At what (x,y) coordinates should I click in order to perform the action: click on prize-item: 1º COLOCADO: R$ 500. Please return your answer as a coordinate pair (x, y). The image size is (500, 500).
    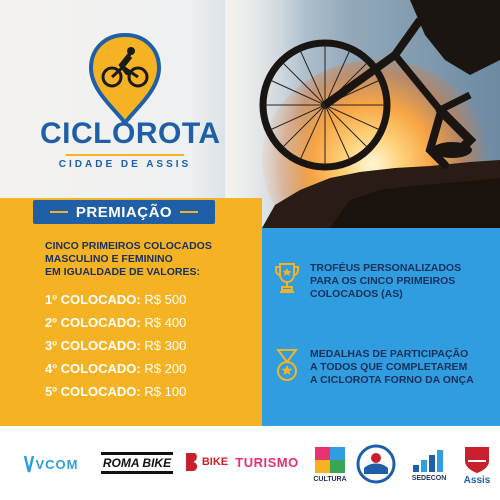
    Looking at the image, I should click on (152, 302).